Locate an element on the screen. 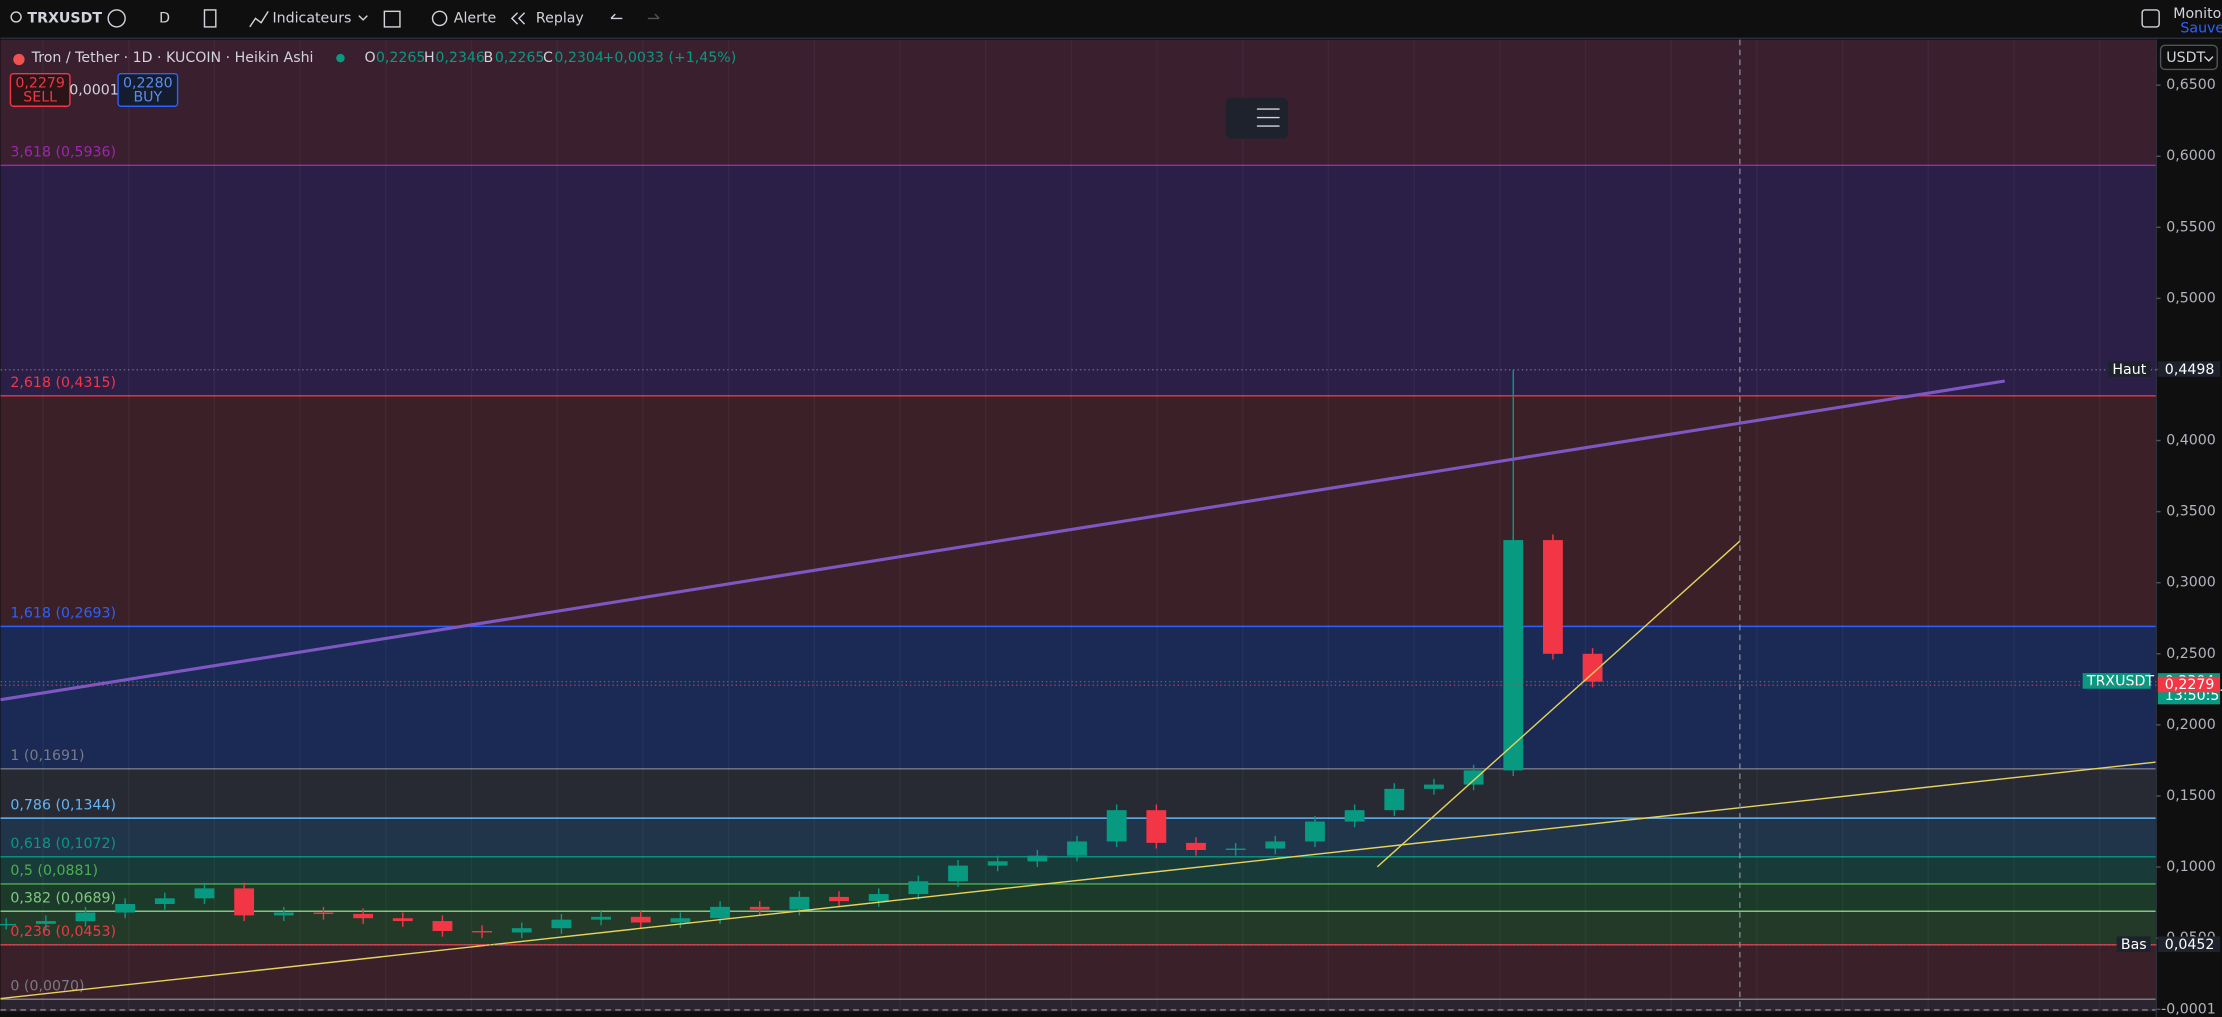 This screenshot has width=2222, height=1017. buy-button is located at coordinates (148, 89).